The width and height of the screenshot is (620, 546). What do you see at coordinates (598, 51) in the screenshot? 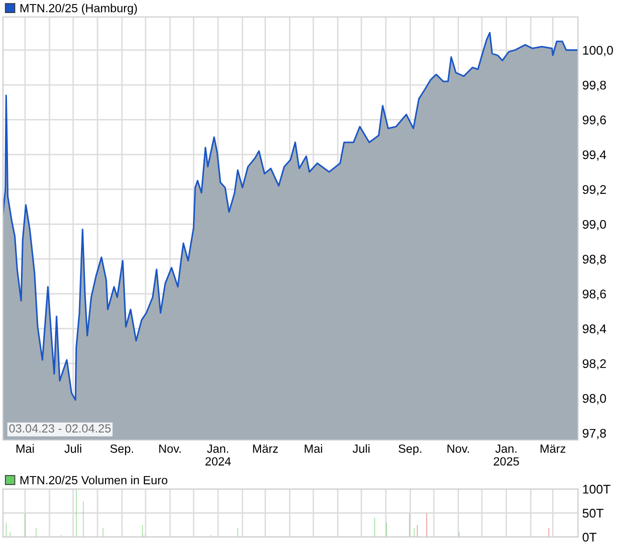
I see `y-tick-label: 100,0` at bounding box center [598, 51].